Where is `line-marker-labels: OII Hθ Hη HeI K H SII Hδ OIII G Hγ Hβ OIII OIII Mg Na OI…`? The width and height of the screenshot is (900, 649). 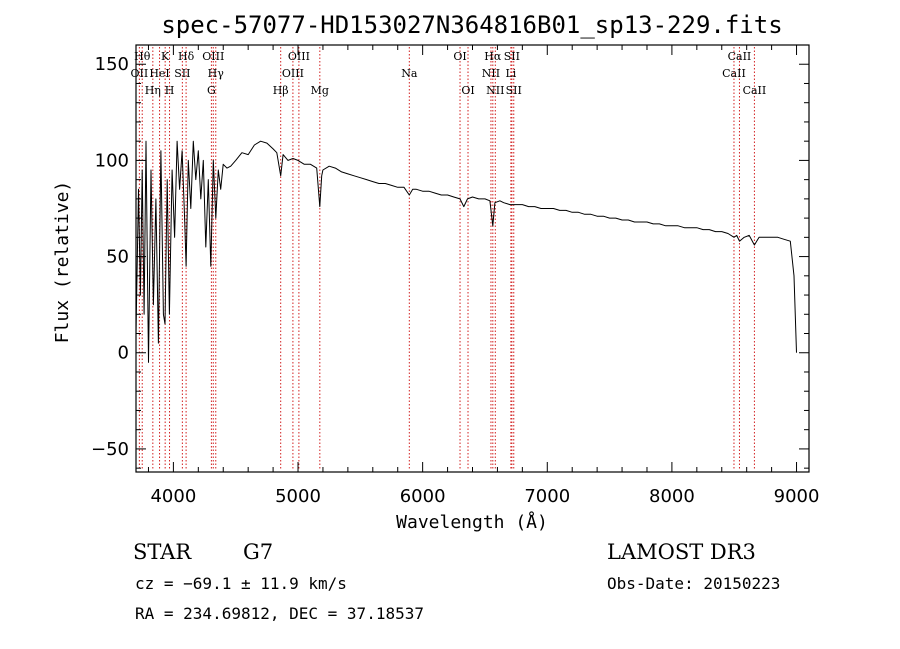
line-marker-labels: OII Hθ Hη HeI K H SII Hδ OIII G Hγ Hβ OIII OIII Mg Na OI… is located at coordinates (449, 73).